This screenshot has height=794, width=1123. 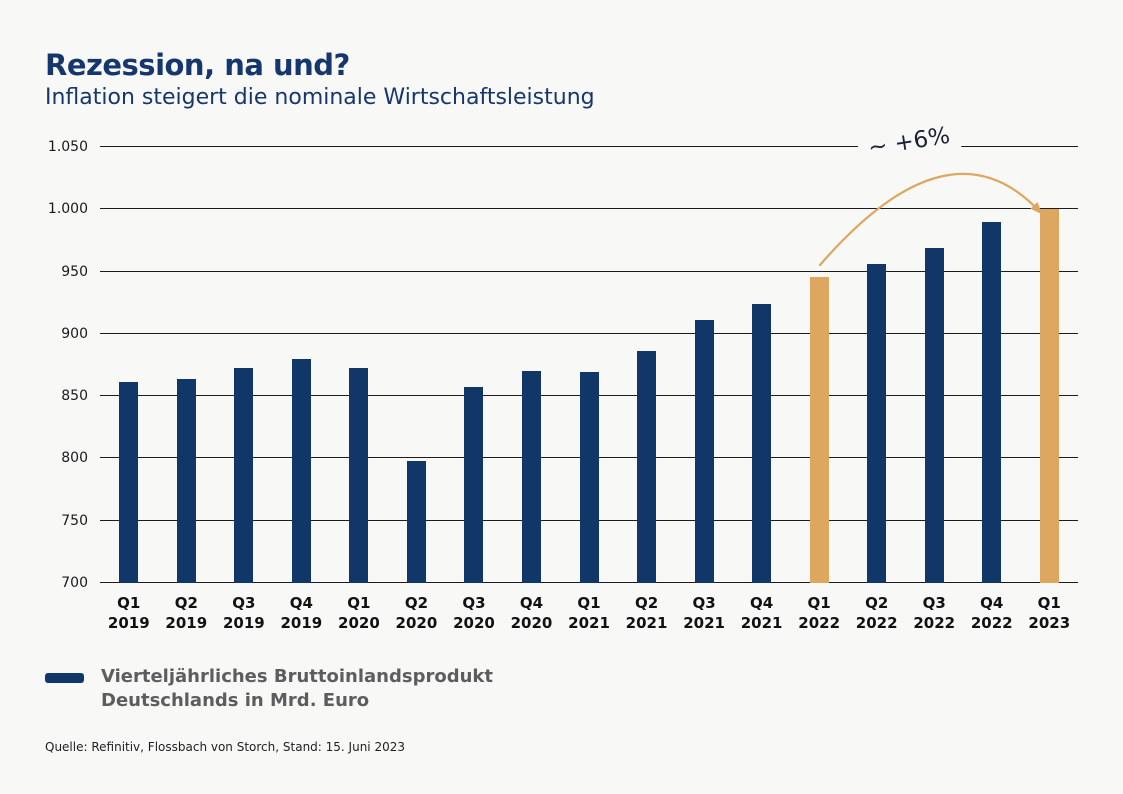 What do you see at coordinates (474, 365) in the screenshot?
I see `bar-column-q3-2020` at bounding box center [474, 365].